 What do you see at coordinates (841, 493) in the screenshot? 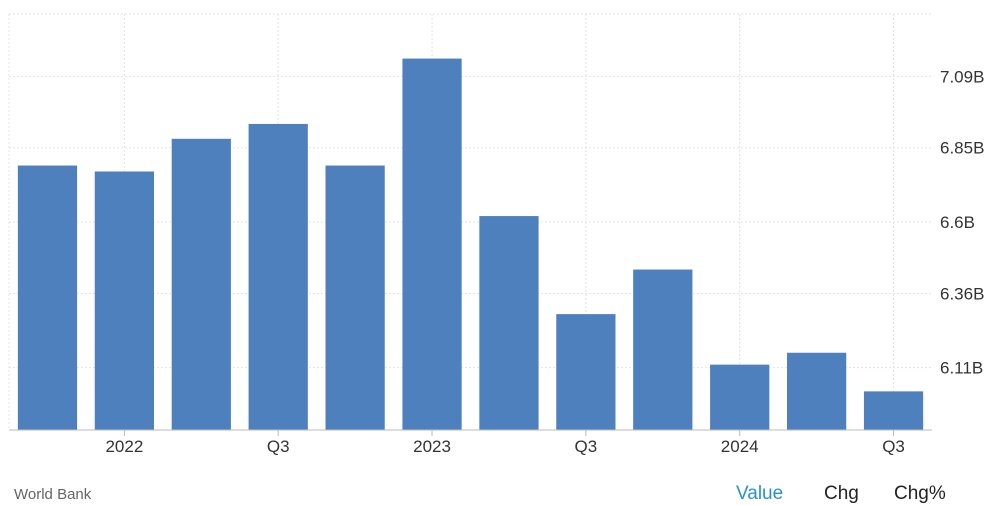
I see `tab-chg: Chg` at bounding box center [841, 493].